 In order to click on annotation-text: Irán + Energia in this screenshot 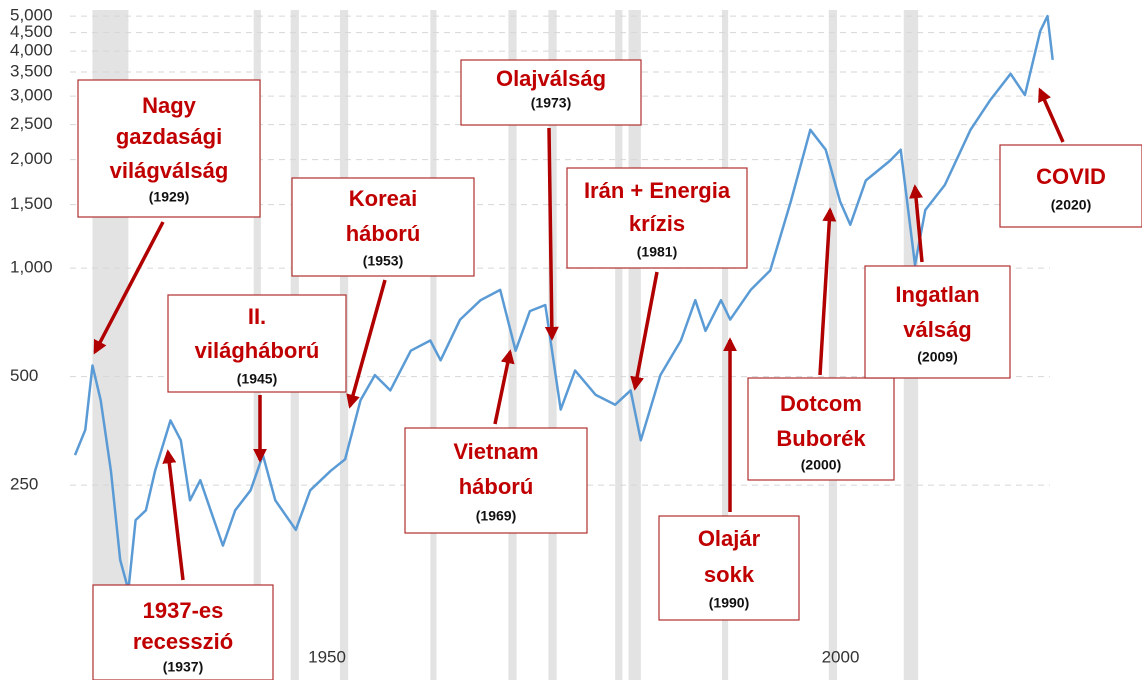, I will do `click(657, 190)`.